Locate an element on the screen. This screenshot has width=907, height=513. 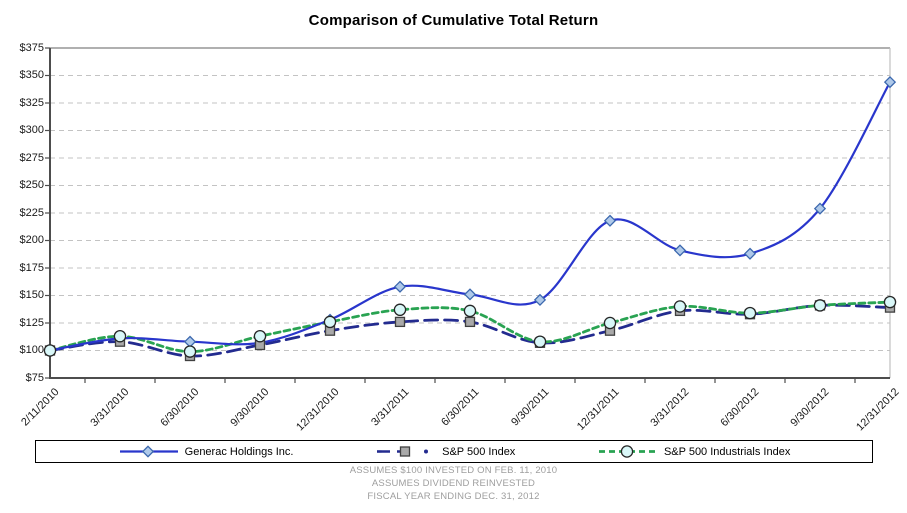
y-axis-label: $250 is located at coordinates (31, 185).